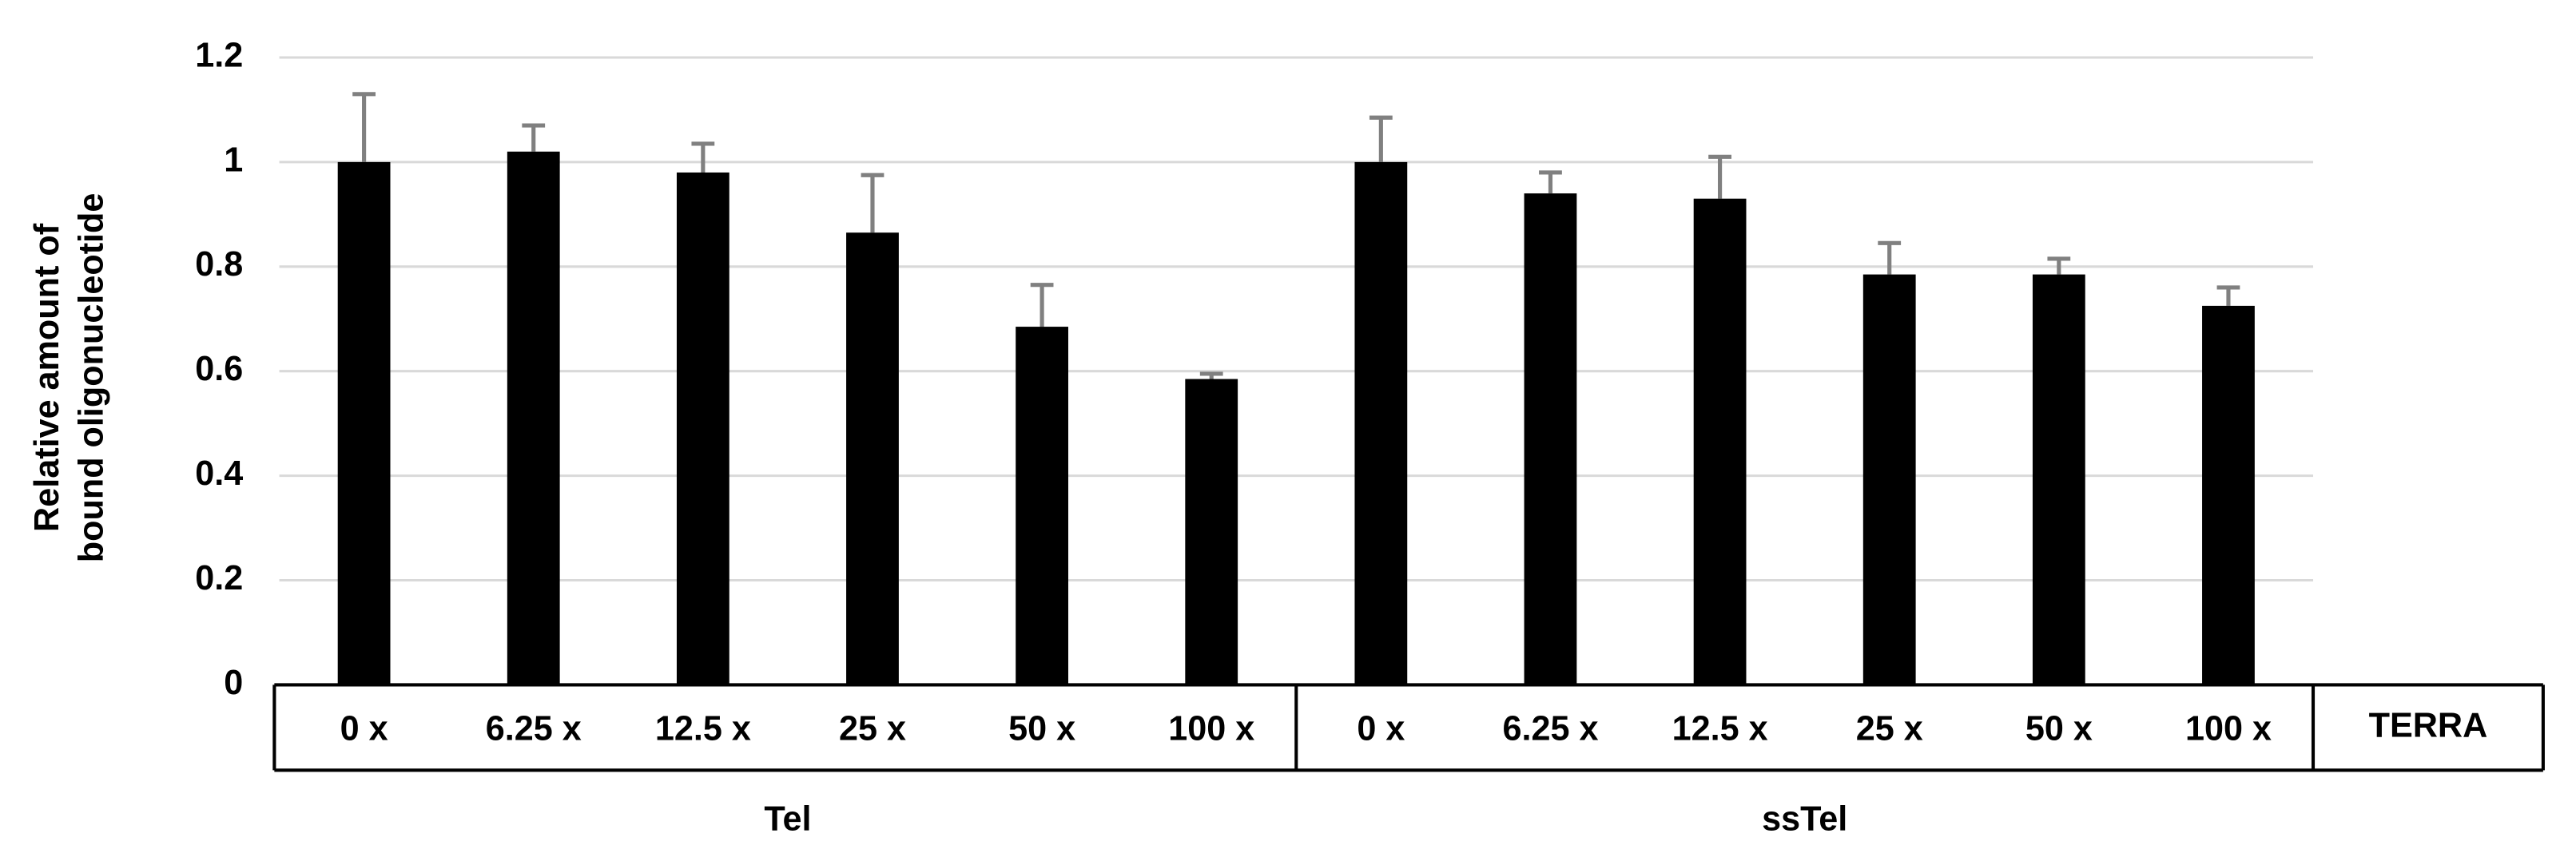 The image size is (2576, 865). Describe the element at coordinates (219, 578) in the screenshot. I see `y-tick-label: 0.2` at that location.